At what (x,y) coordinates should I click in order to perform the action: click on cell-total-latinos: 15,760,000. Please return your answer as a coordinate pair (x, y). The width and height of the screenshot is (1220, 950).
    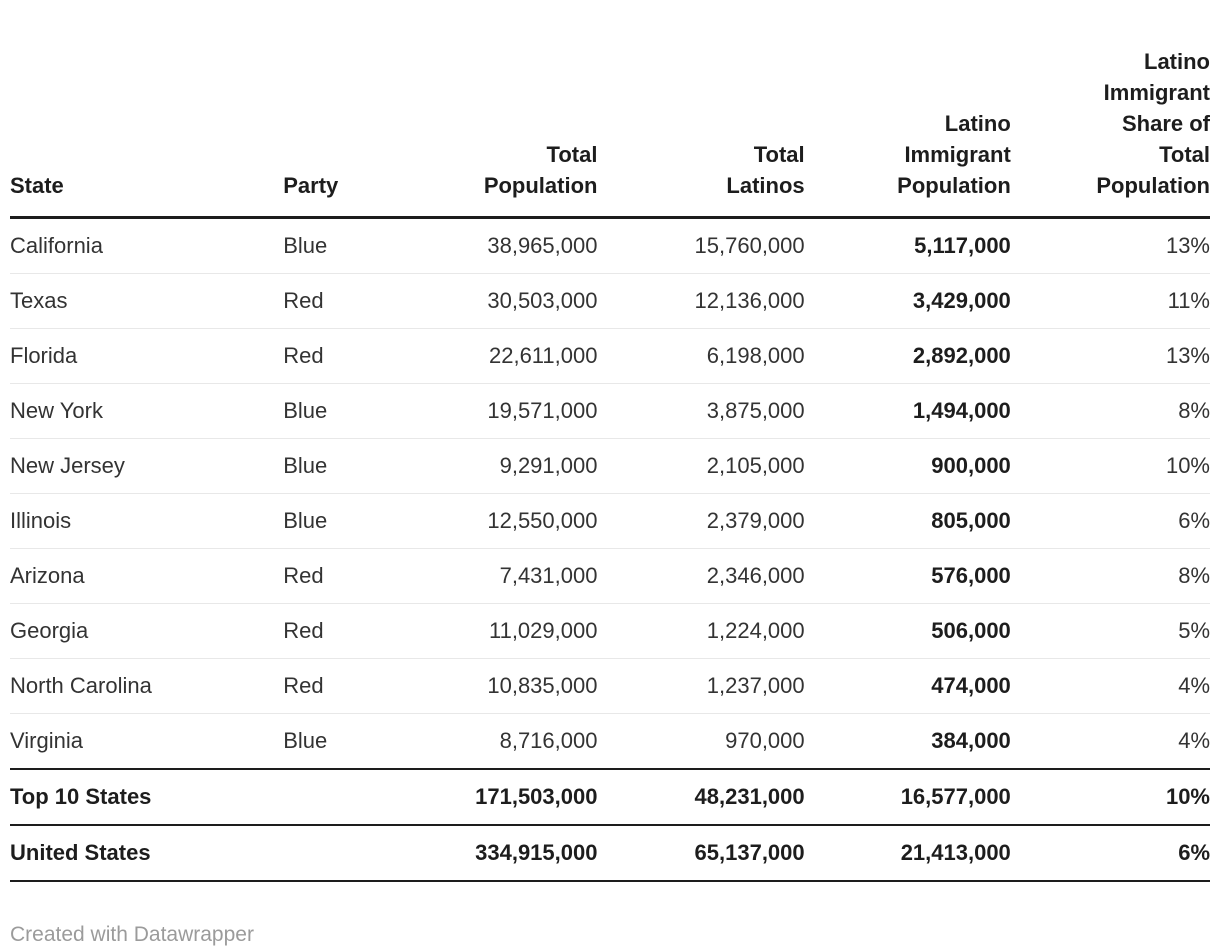
    Looking at the image, I should click on (749, 245).